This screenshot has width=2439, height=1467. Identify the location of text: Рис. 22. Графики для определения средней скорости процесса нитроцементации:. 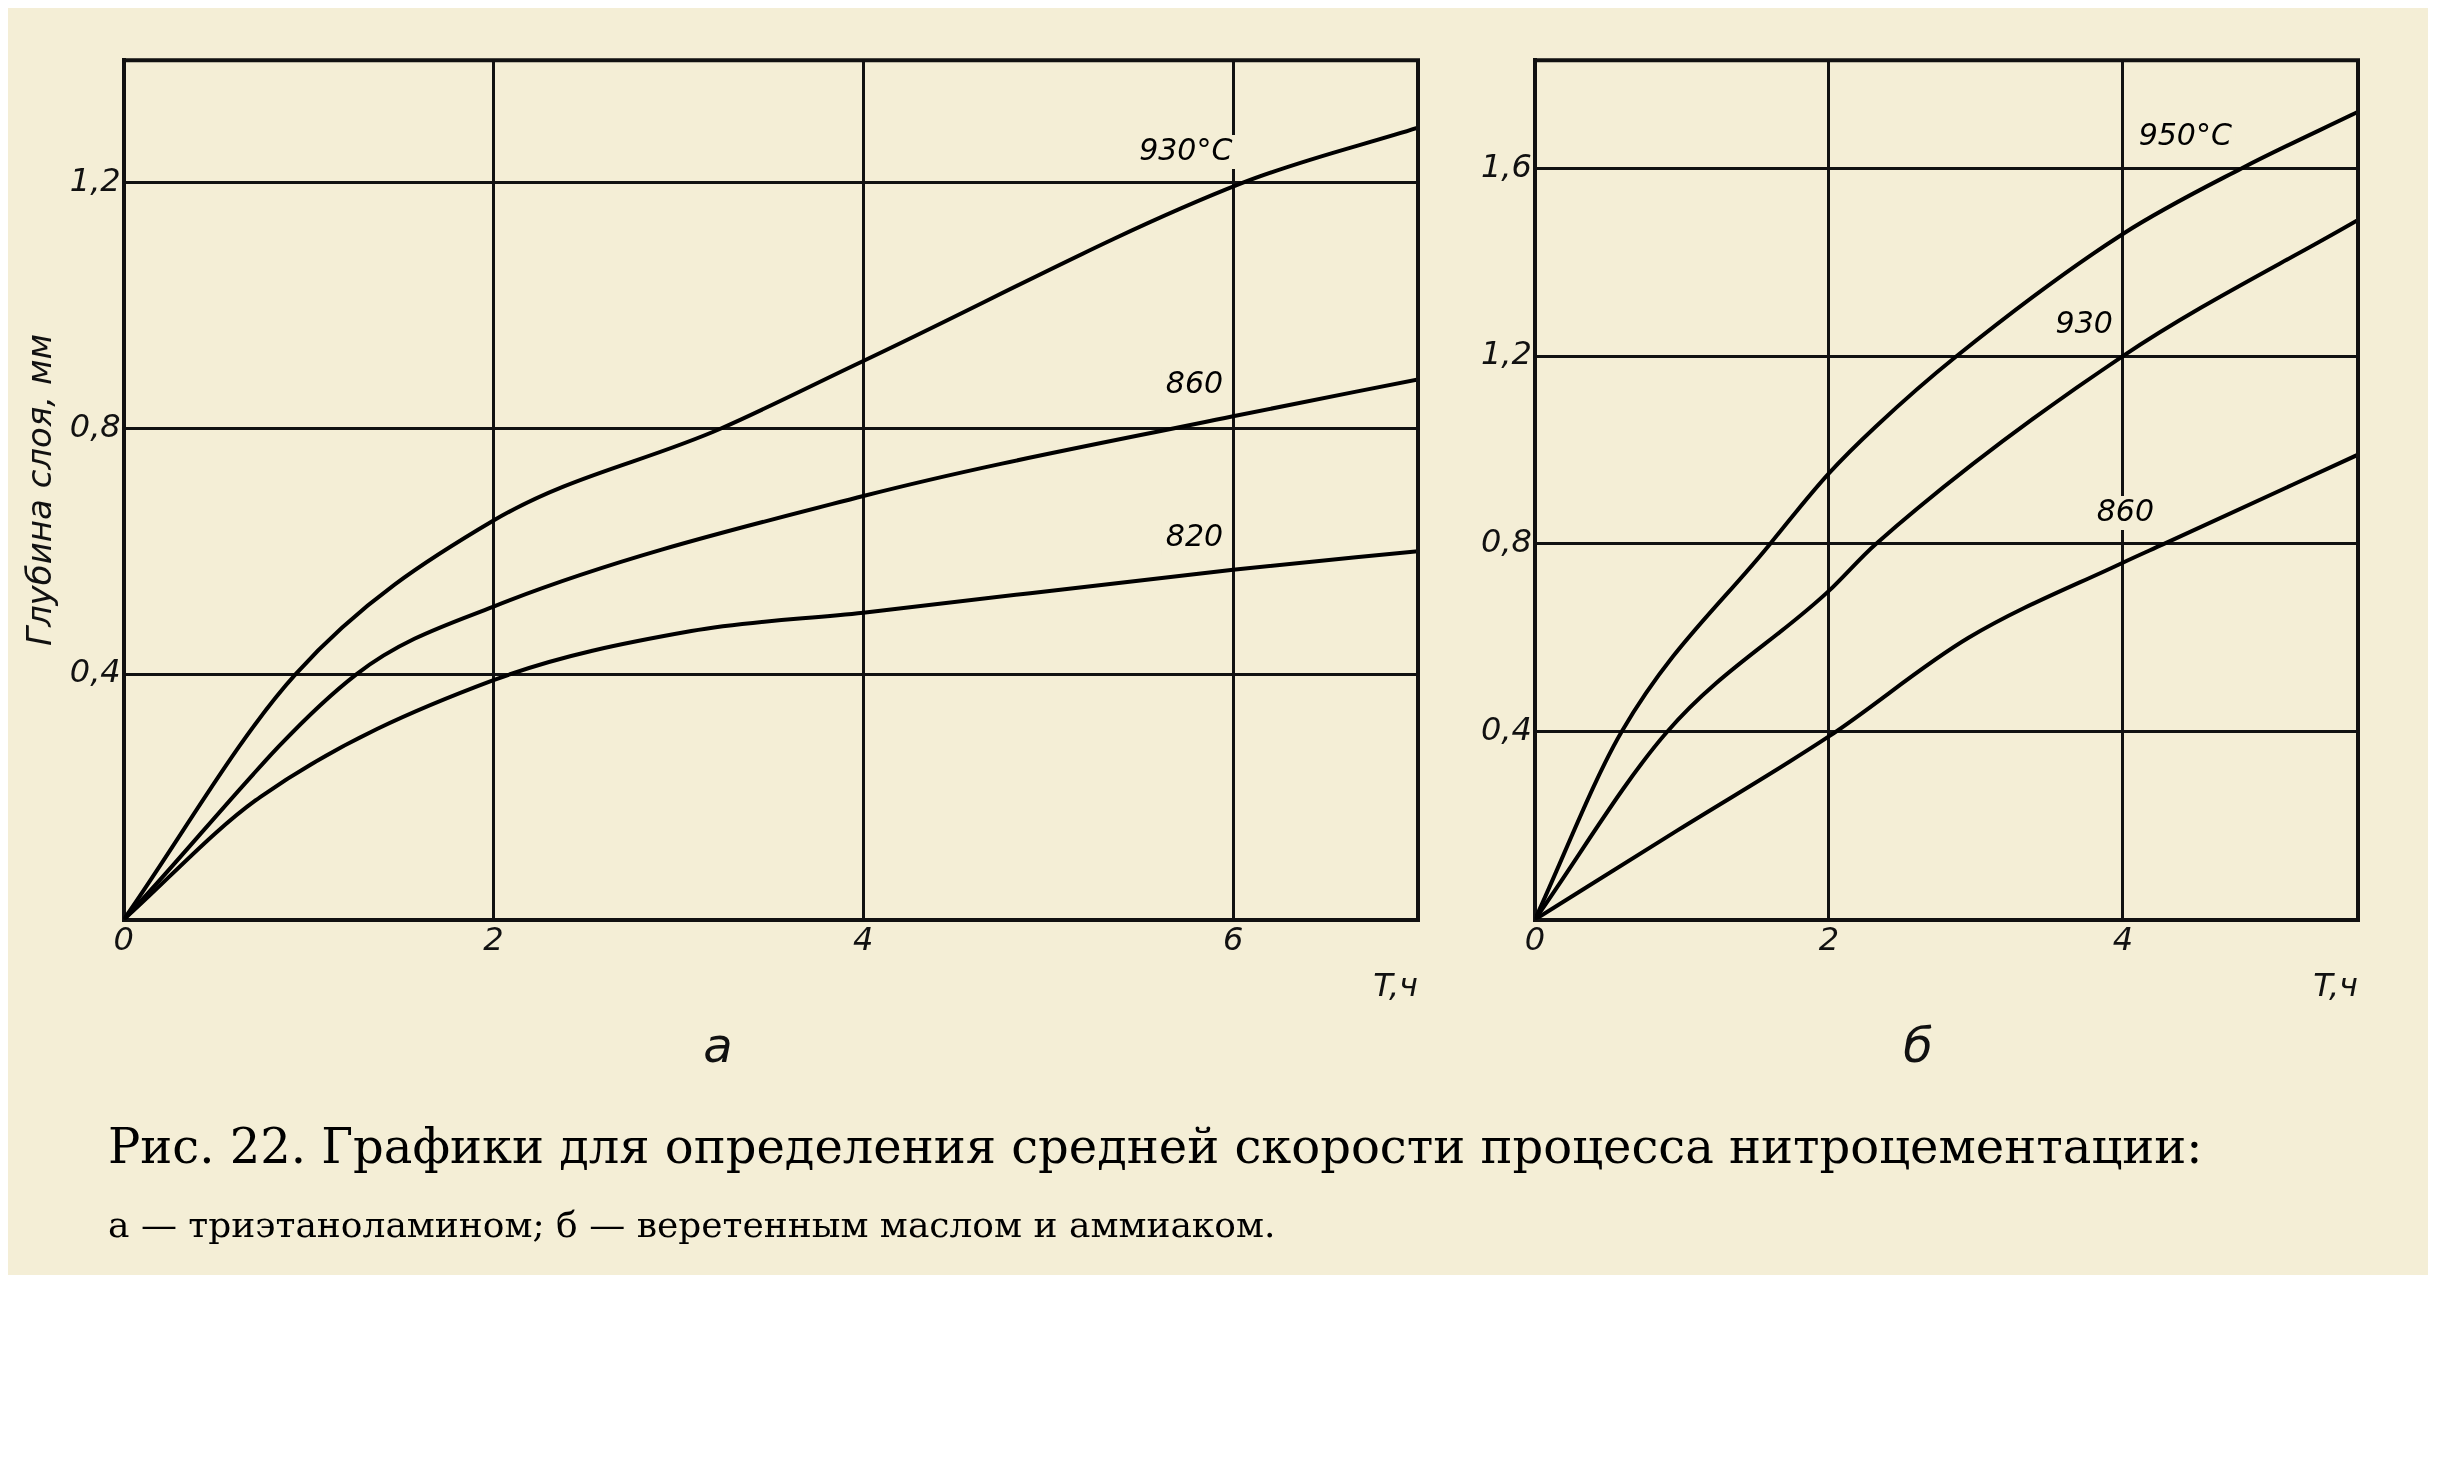
(1156, 1146).